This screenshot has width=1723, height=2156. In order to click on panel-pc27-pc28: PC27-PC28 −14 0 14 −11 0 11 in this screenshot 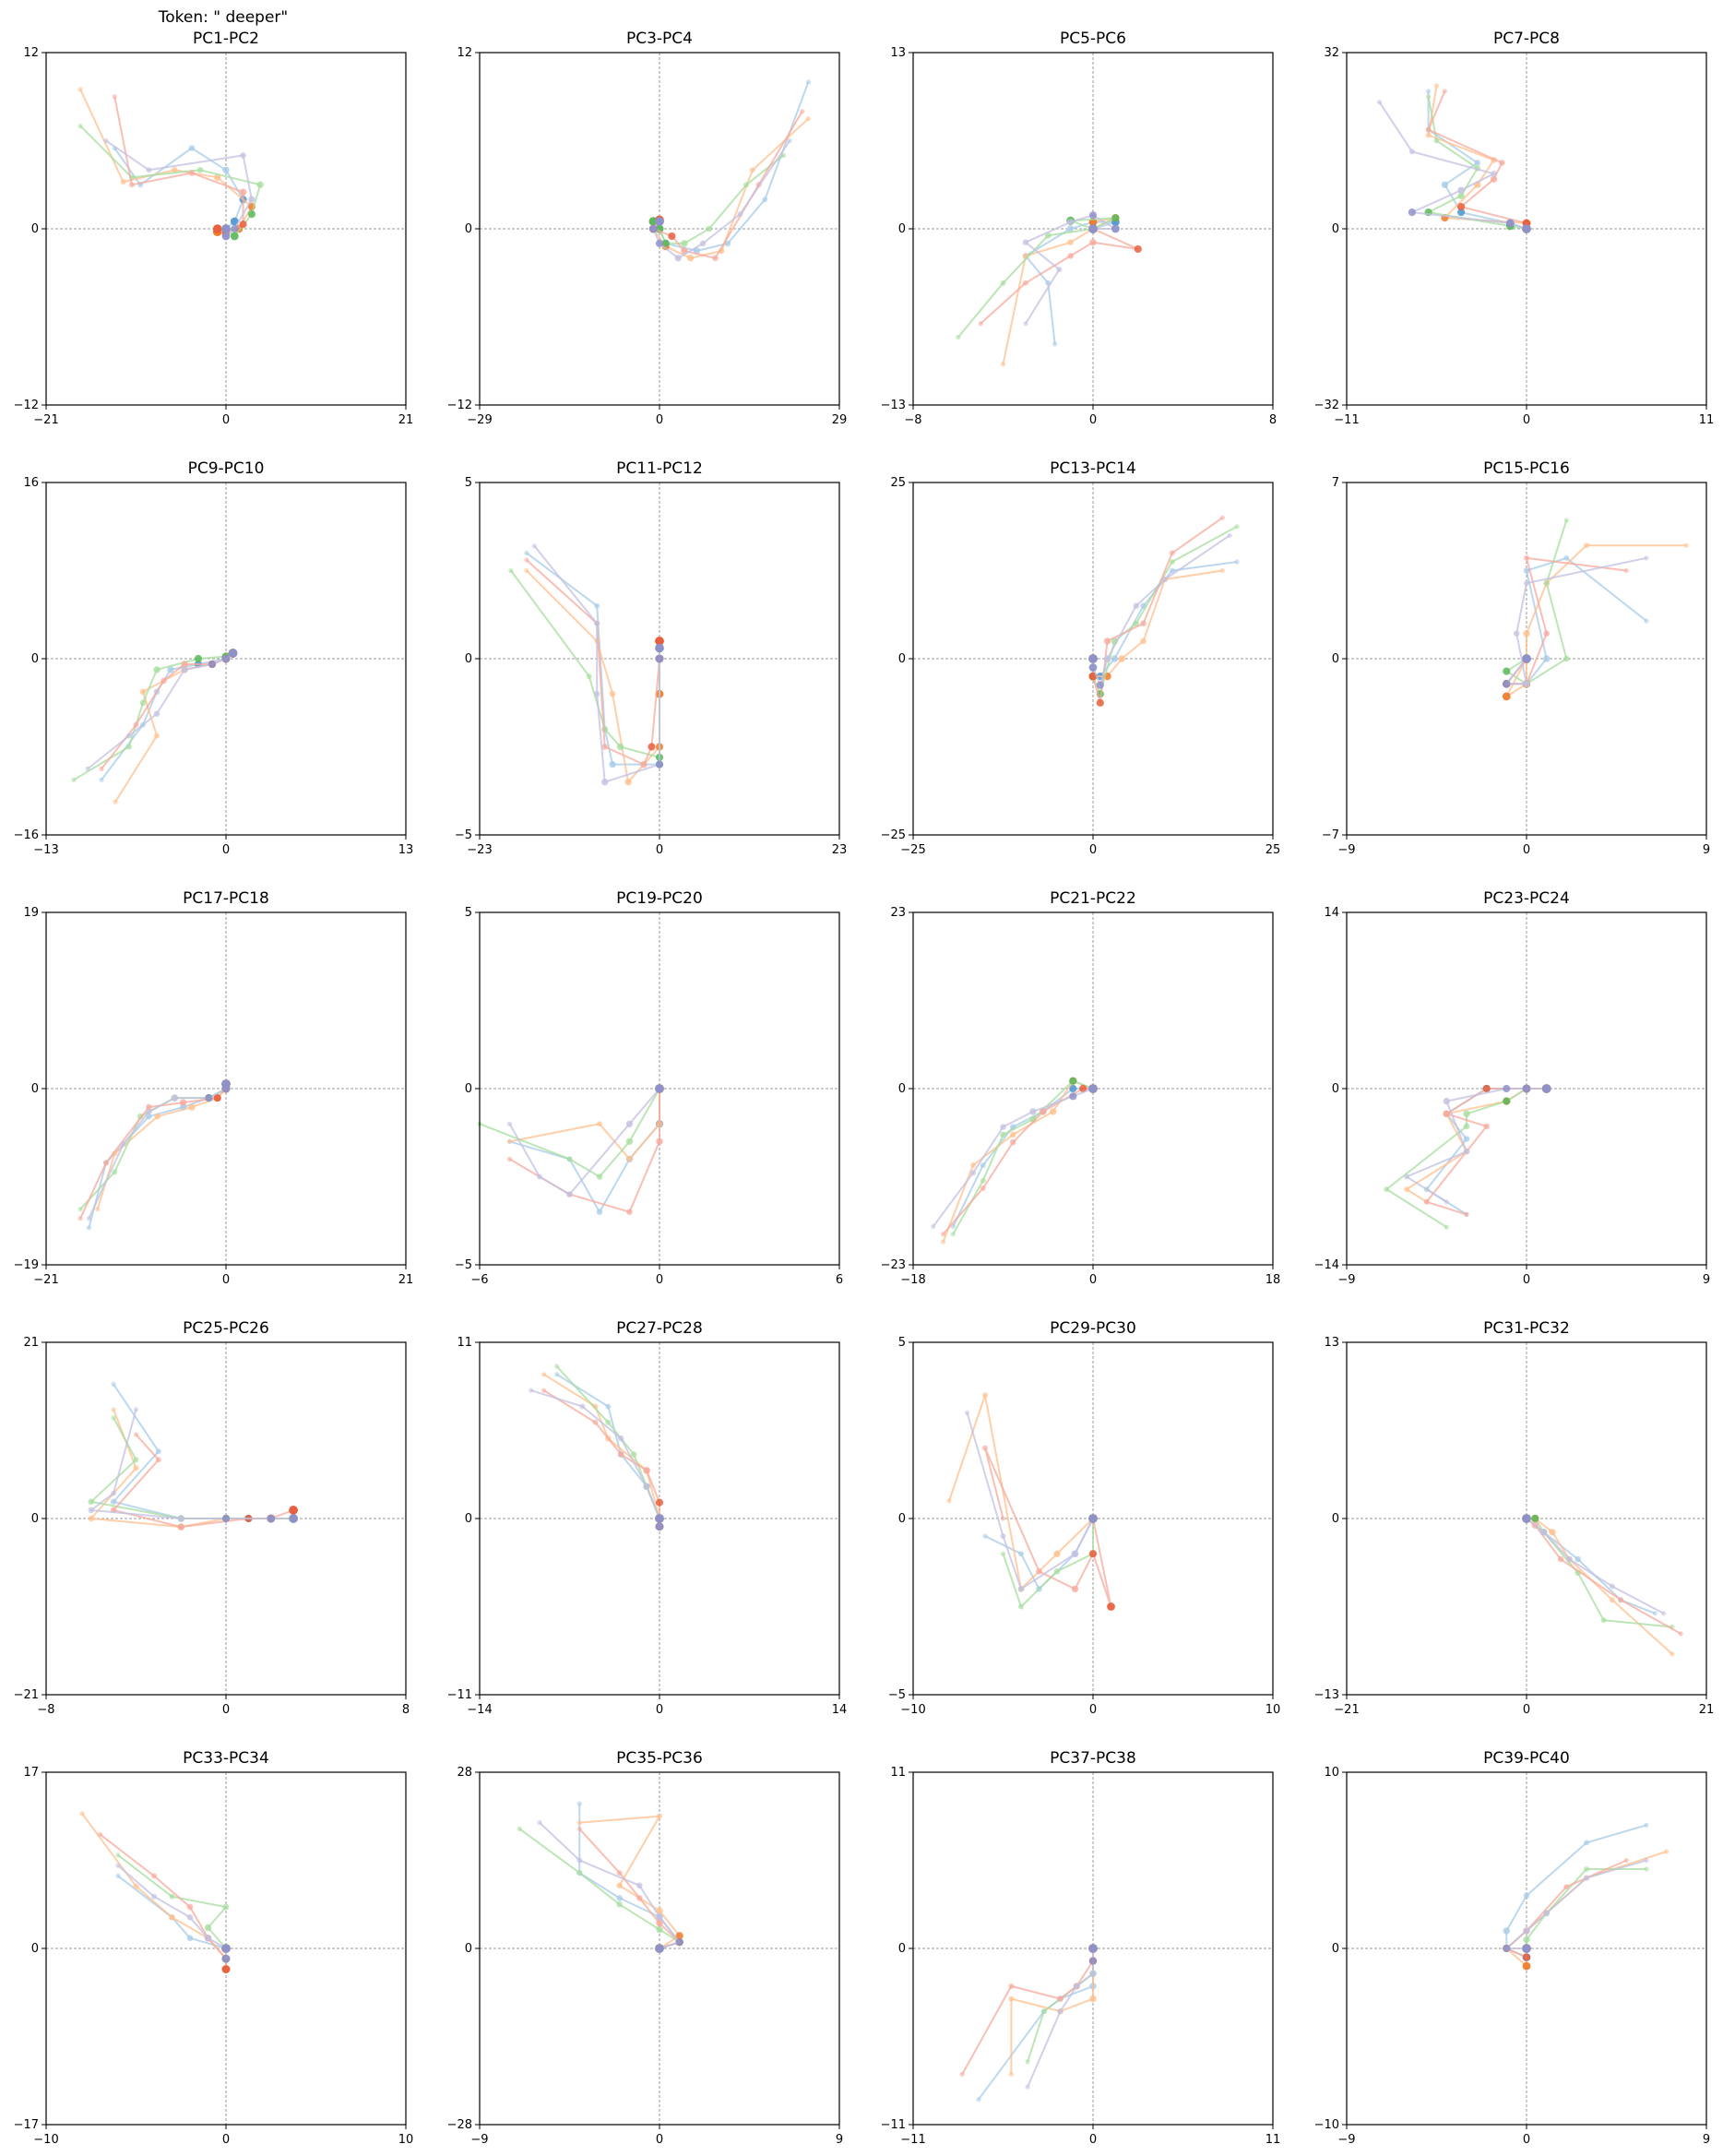, I will do `click(647, 1518)`.